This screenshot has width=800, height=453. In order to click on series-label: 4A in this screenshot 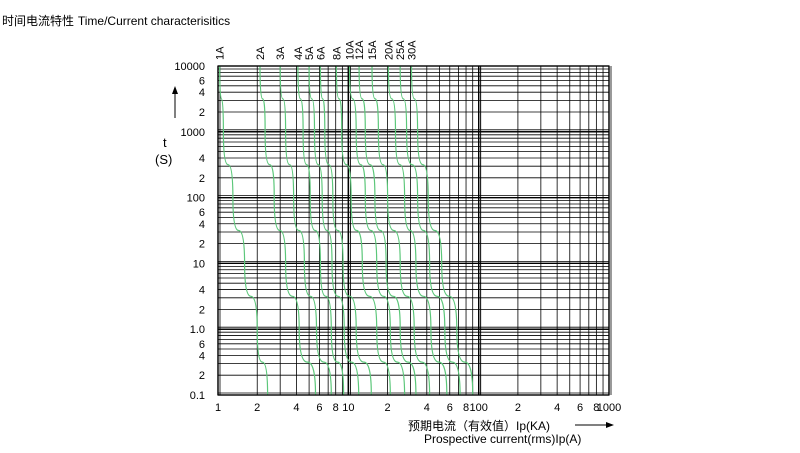, I will do `click(299, 53)`.